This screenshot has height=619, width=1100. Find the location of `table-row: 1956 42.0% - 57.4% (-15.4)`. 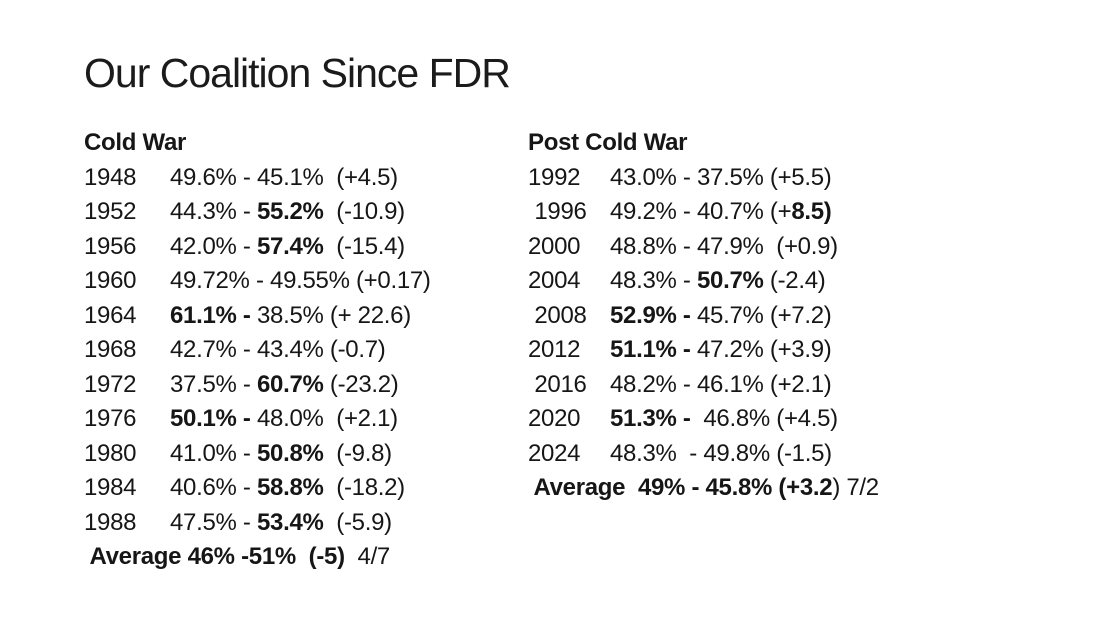

table-row: 1956 42.0% - 57.4% (-15.4) is located at coordinates (257, 247).